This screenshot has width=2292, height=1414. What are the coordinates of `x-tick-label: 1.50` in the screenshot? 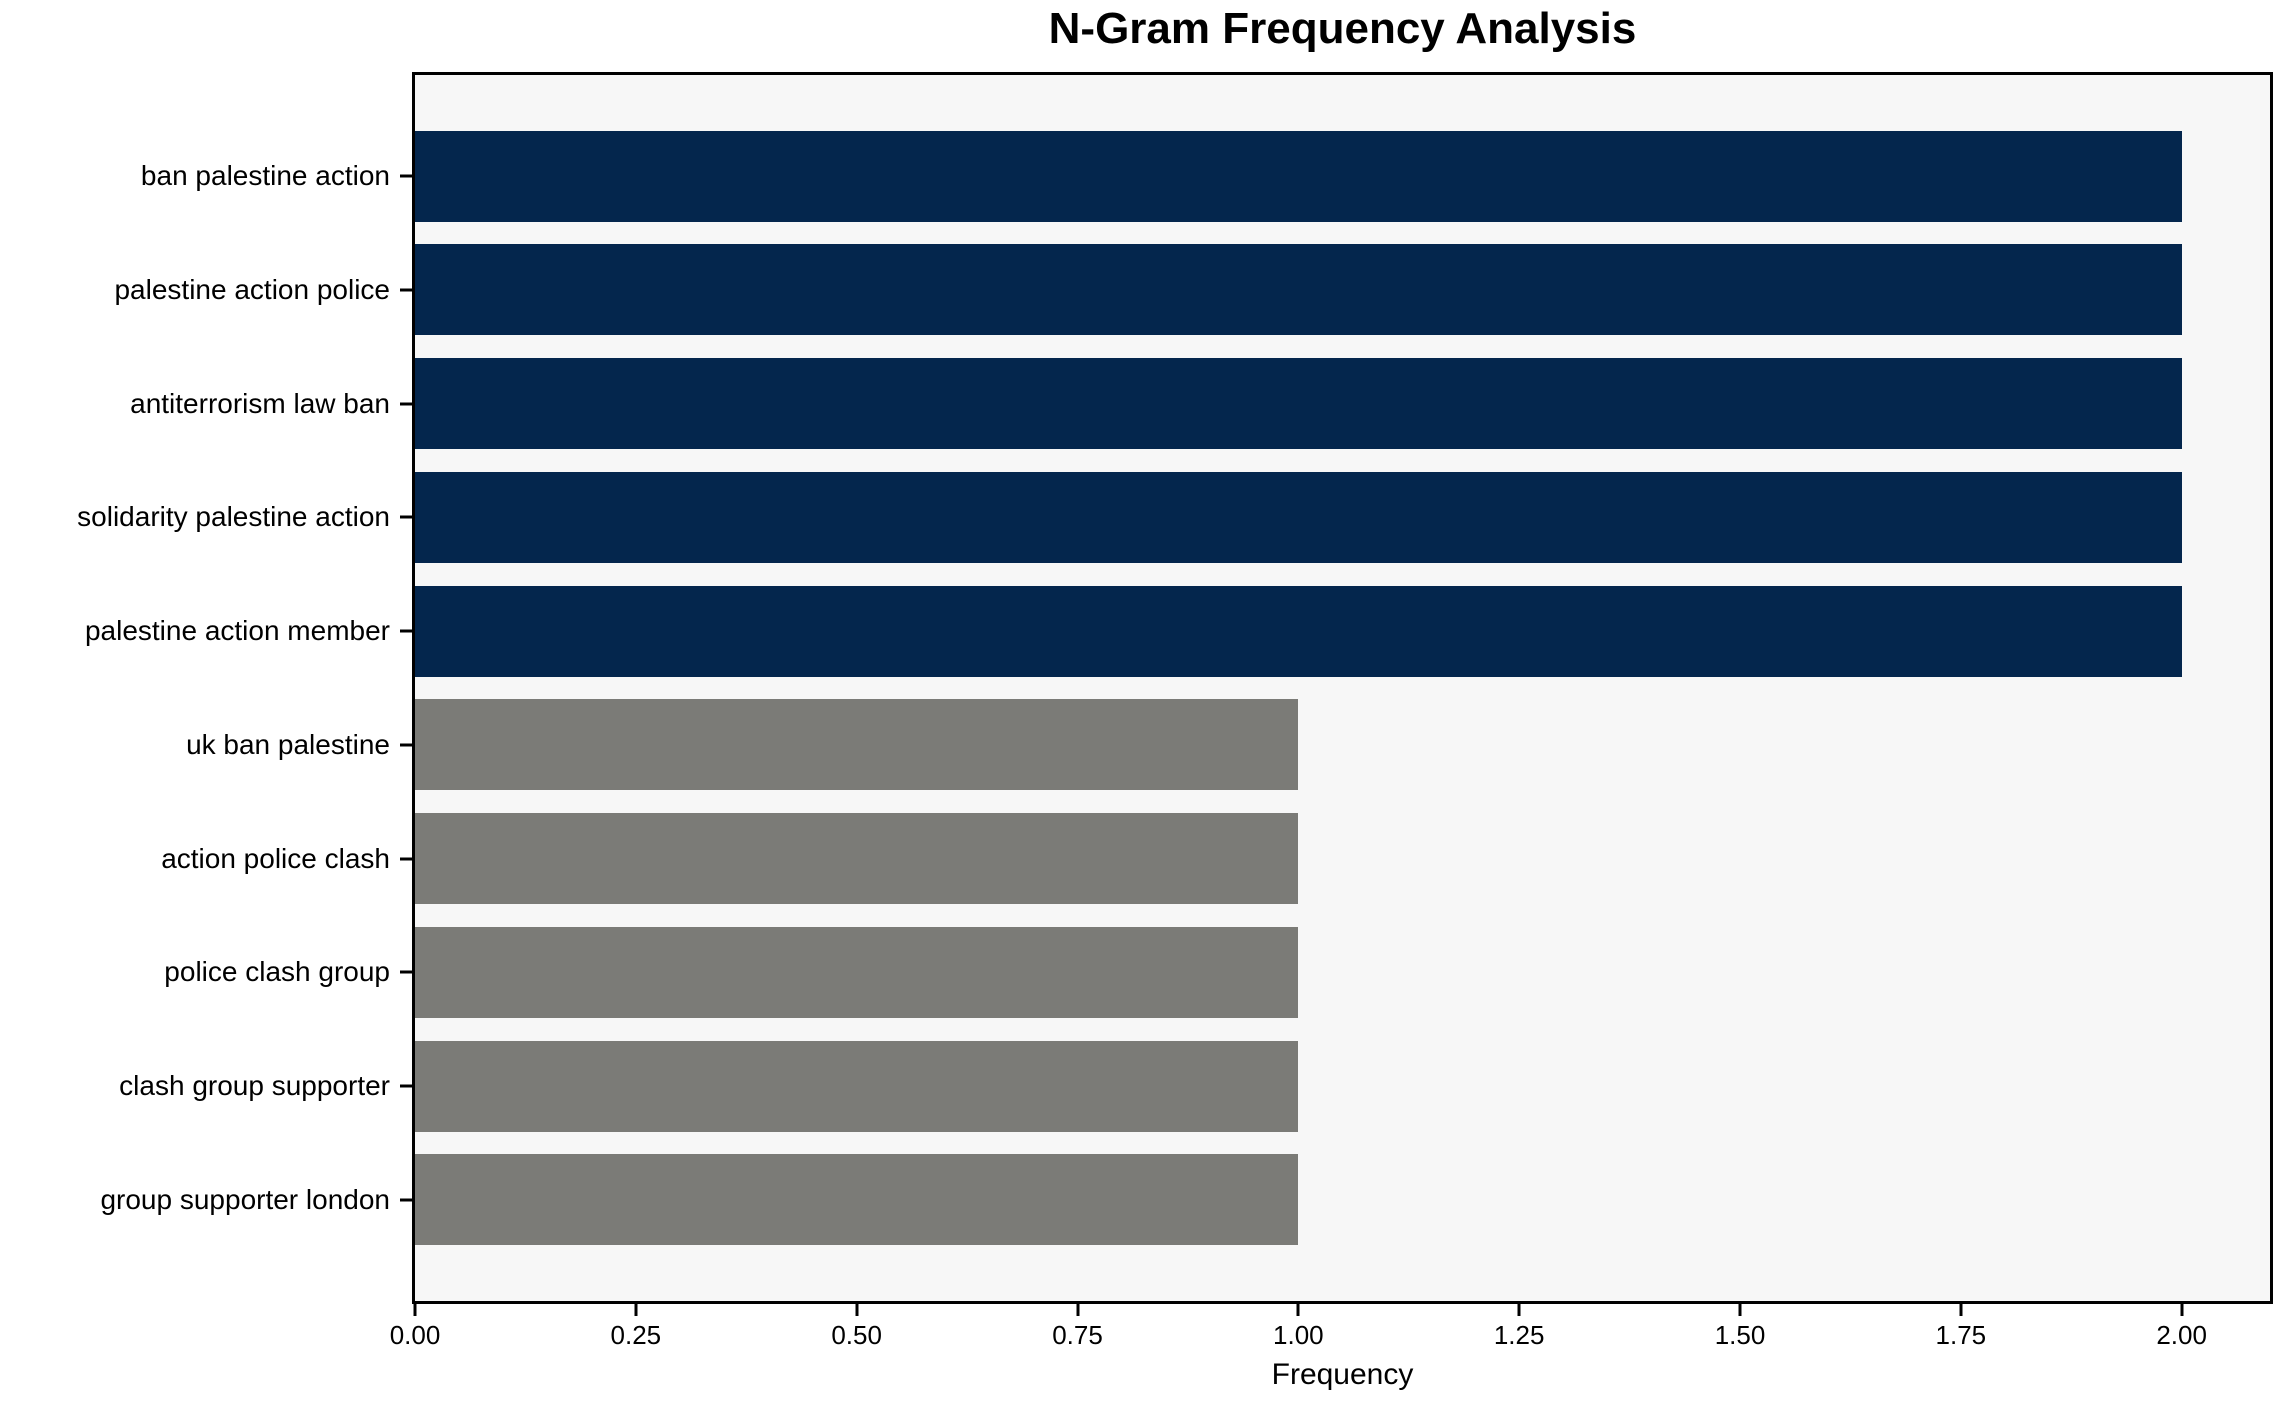 It's located at (1740, 1335).